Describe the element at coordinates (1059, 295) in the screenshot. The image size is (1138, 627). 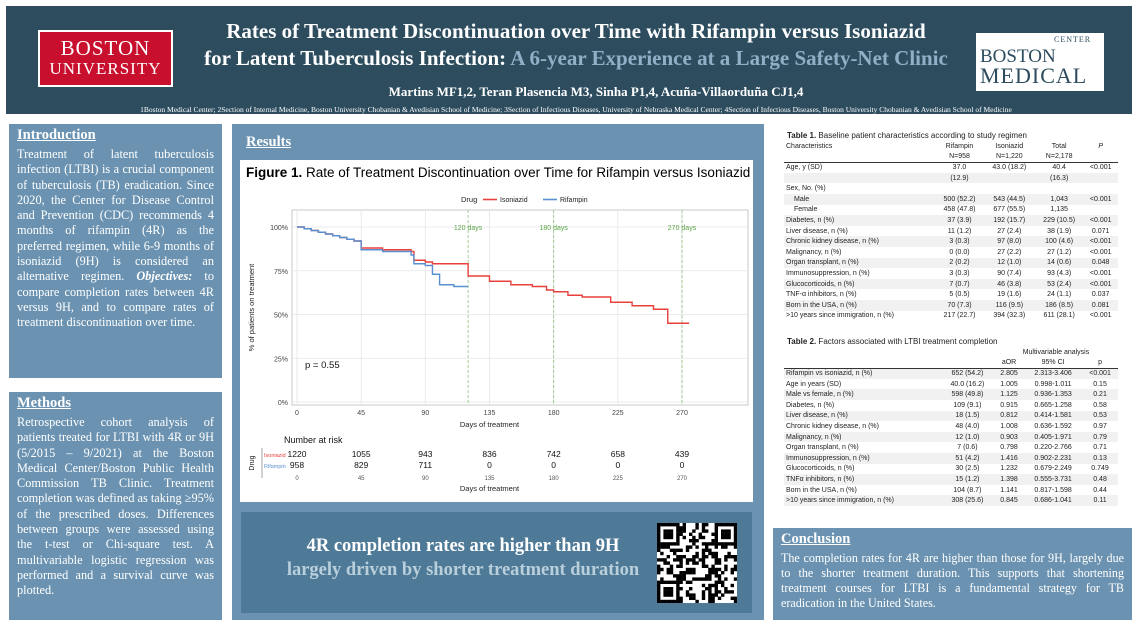
I see `table1-cell: 24 (1.1)` at that location.